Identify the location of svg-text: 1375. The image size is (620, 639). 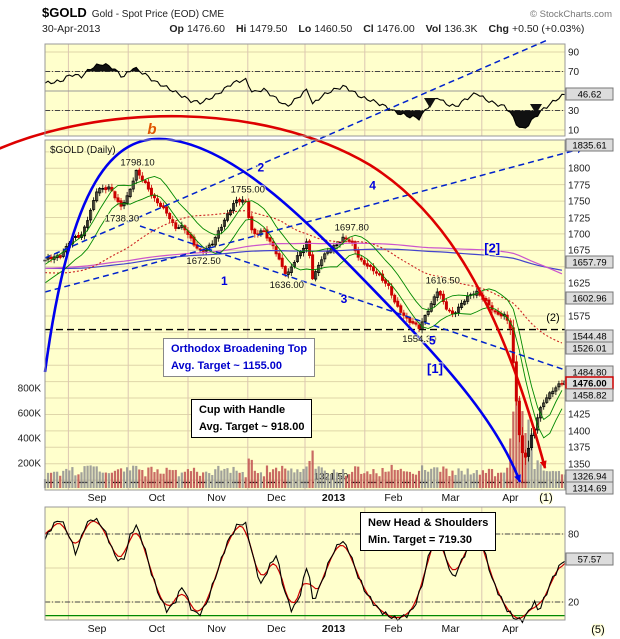
(579, 448).